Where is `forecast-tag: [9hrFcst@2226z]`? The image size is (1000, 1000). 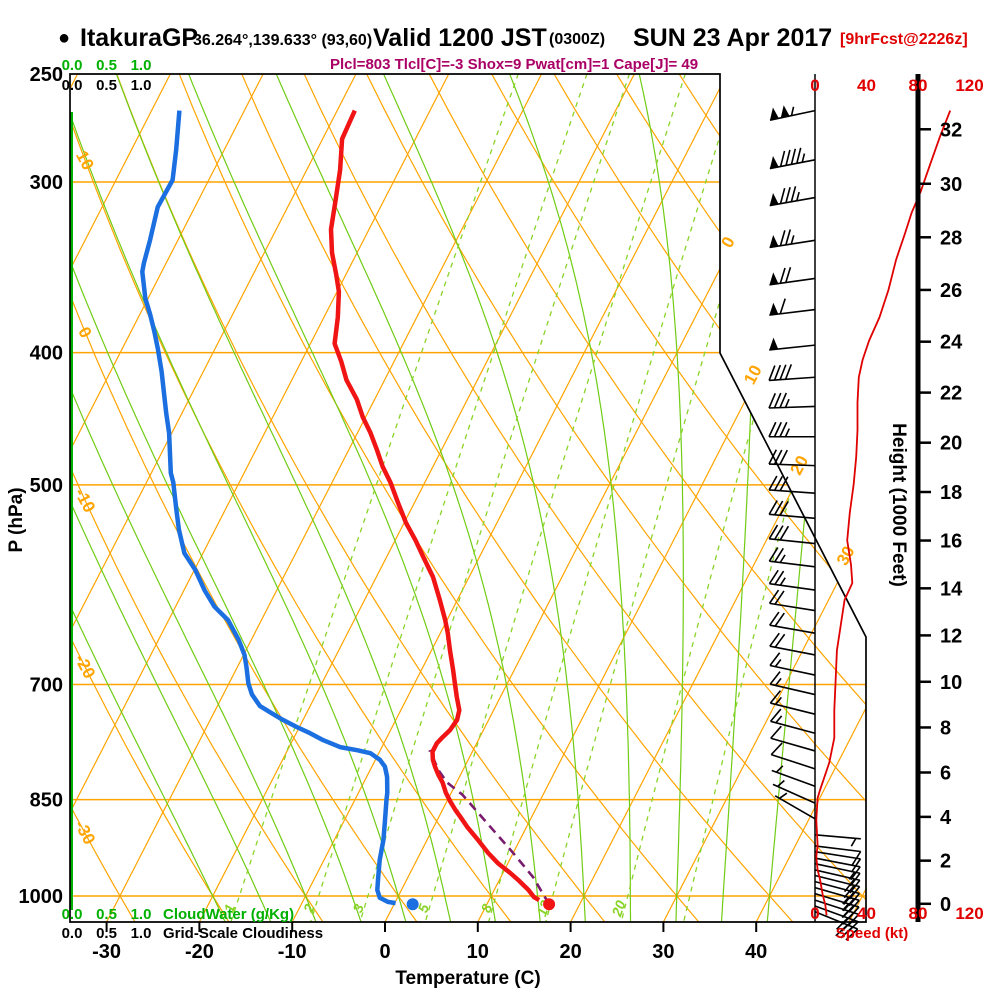
forecast-tag: [9hrFcst@2226z] is located at coordinates (904, 39).